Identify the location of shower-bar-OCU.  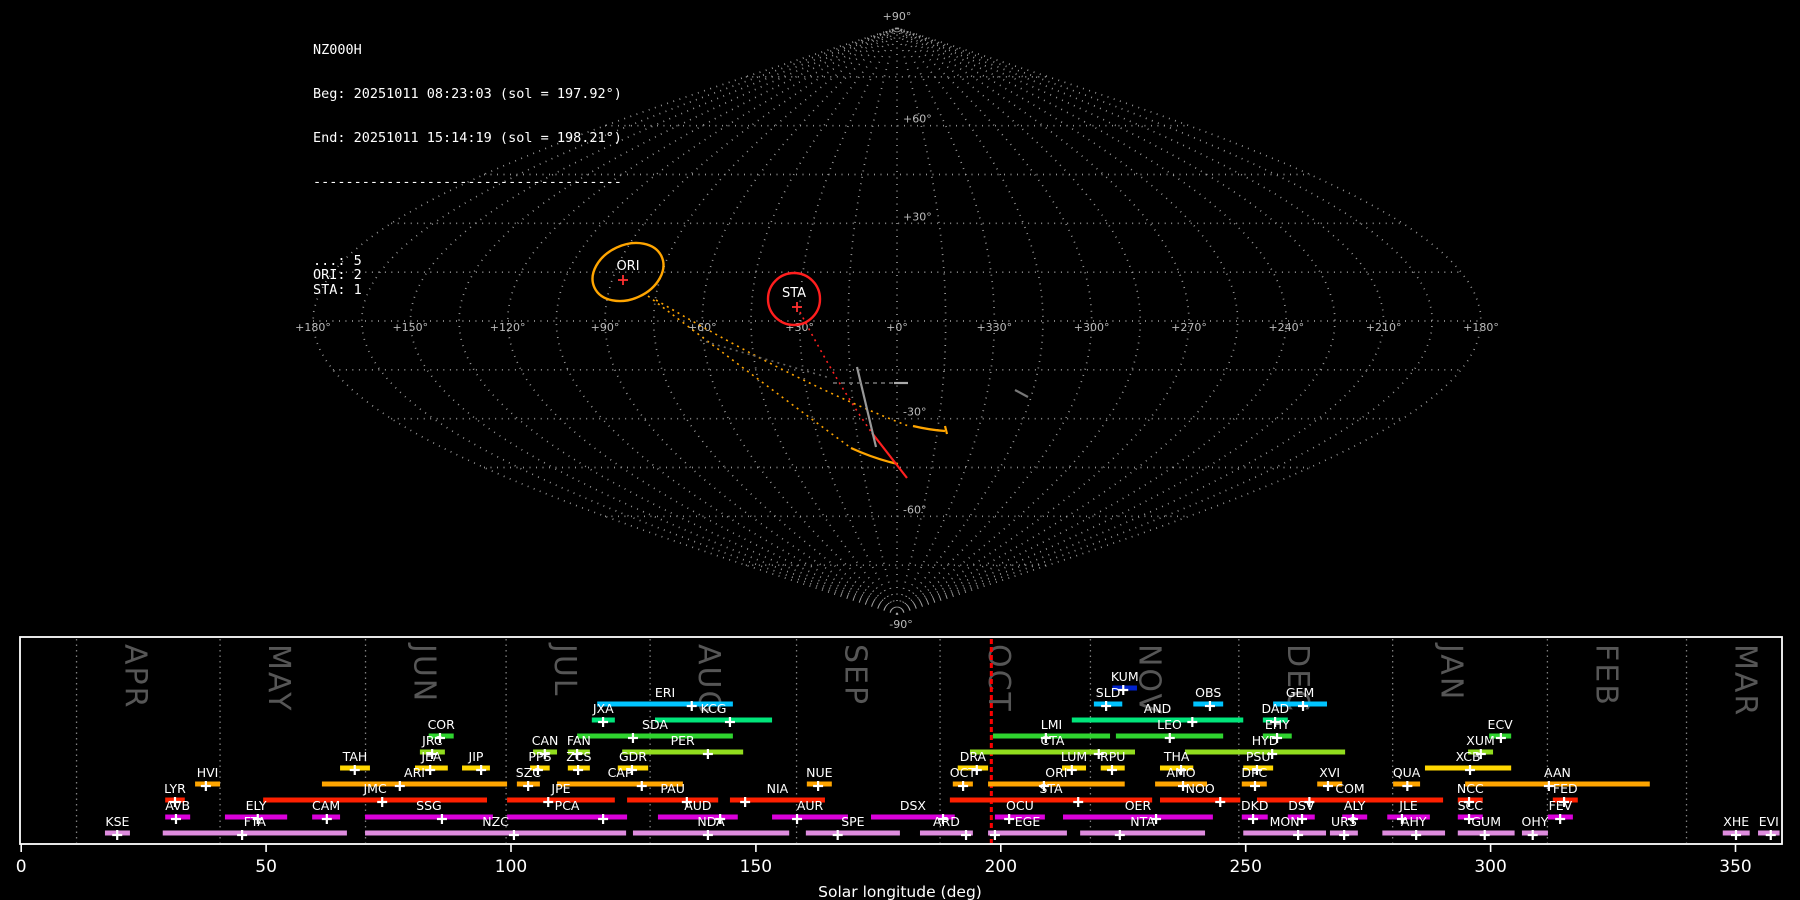
(1019, 817).